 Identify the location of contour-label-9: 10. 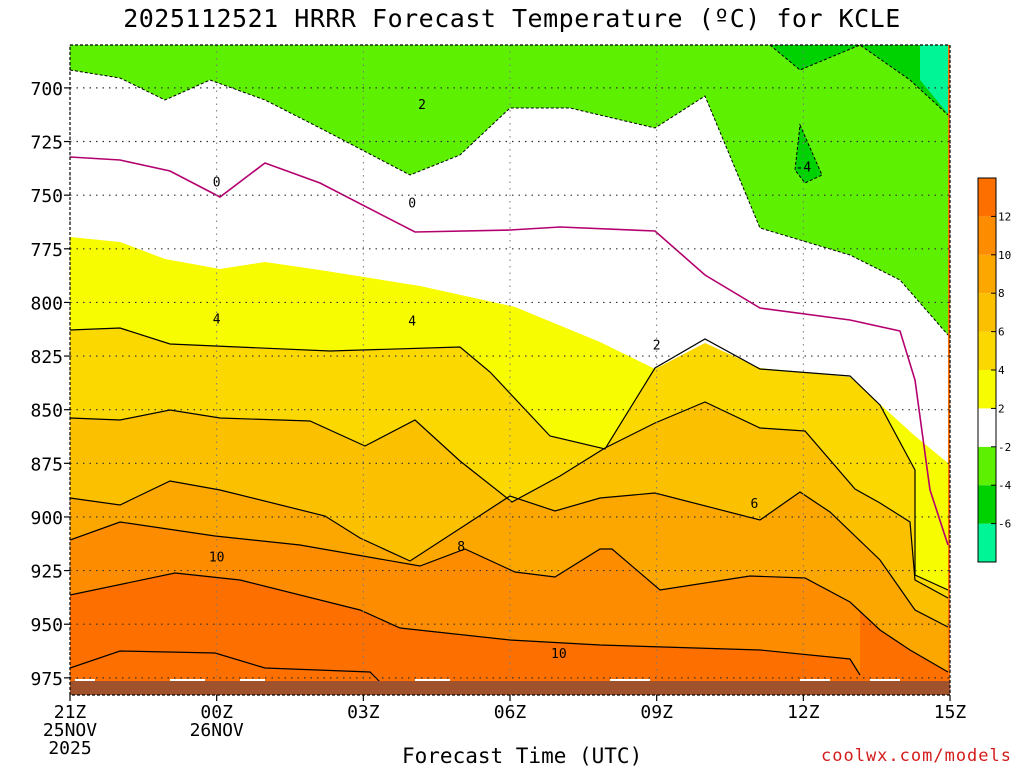
(217, 558).